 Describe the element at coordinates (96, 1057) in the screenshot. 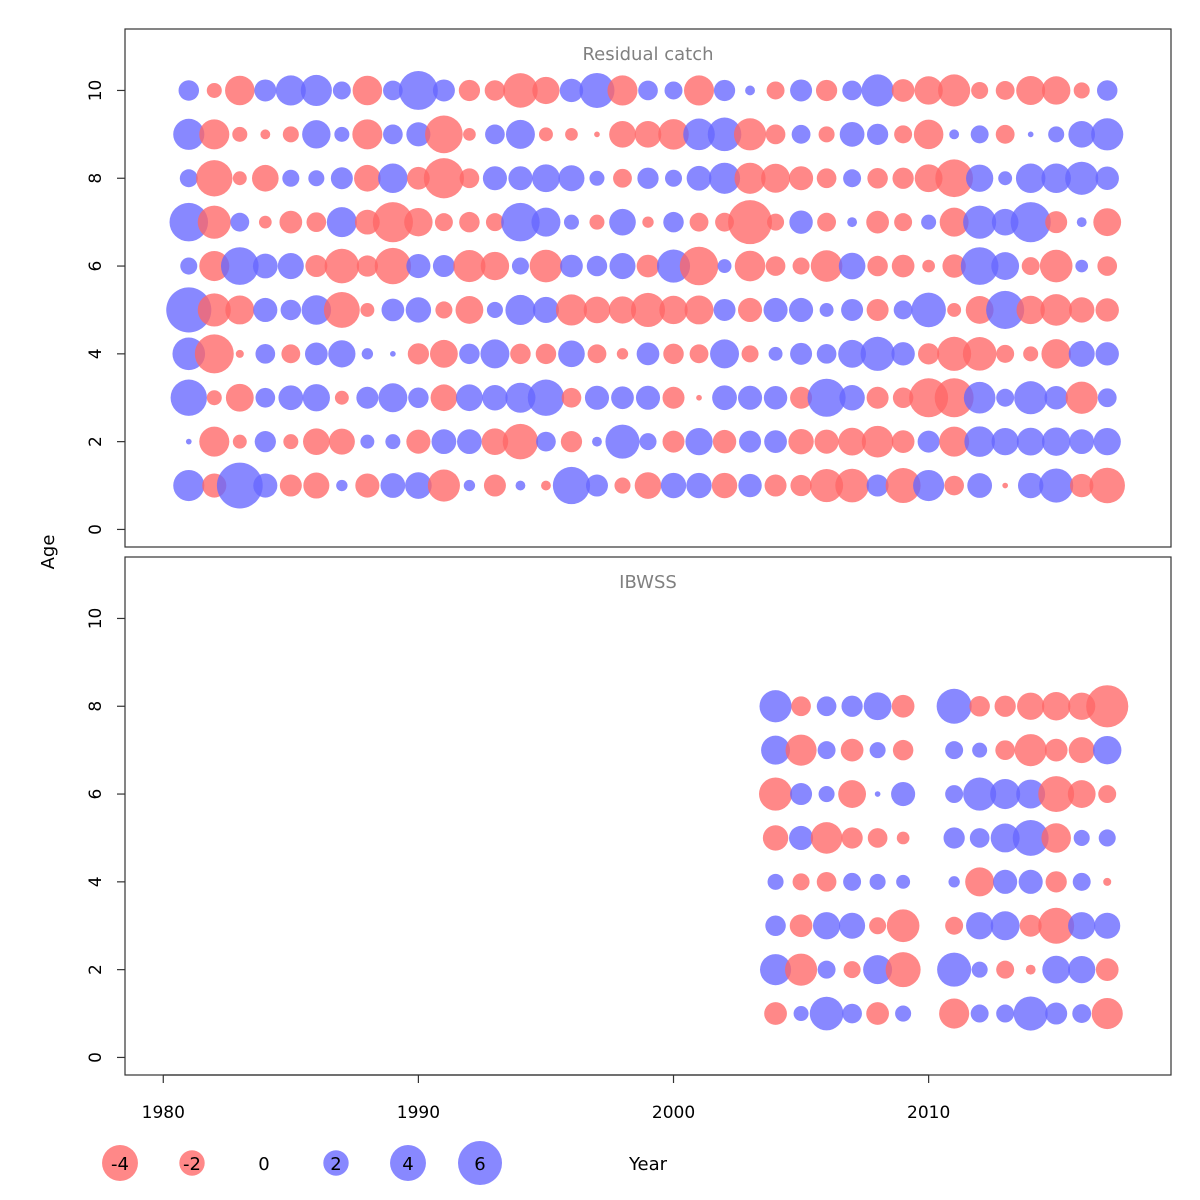

I see `y-tick-label: 0` at that location.